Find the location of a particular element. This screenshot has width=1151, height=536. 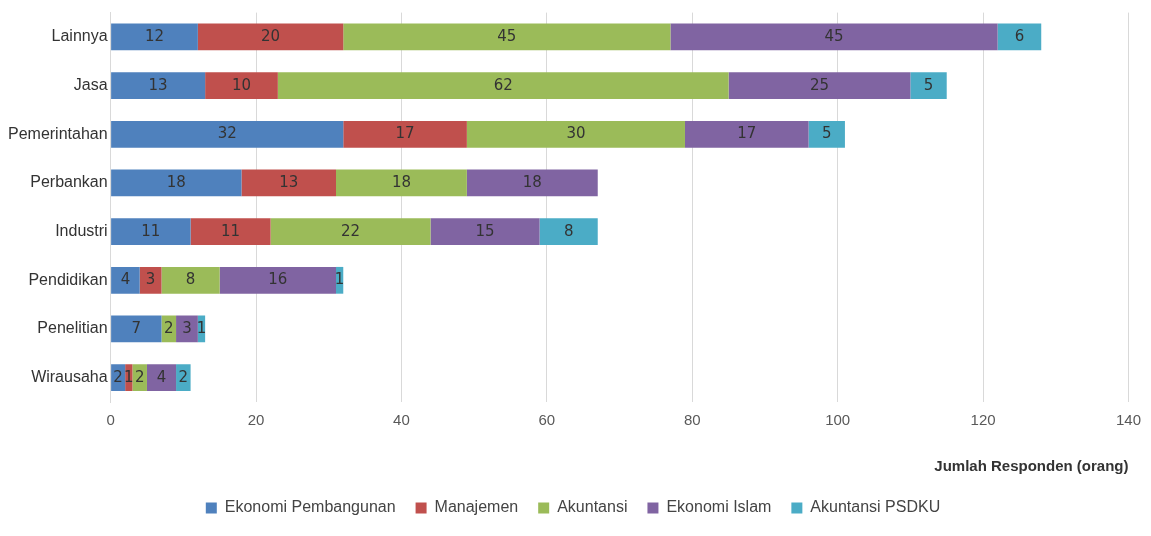

data-label: 15 is located at coordinates (485, 230).